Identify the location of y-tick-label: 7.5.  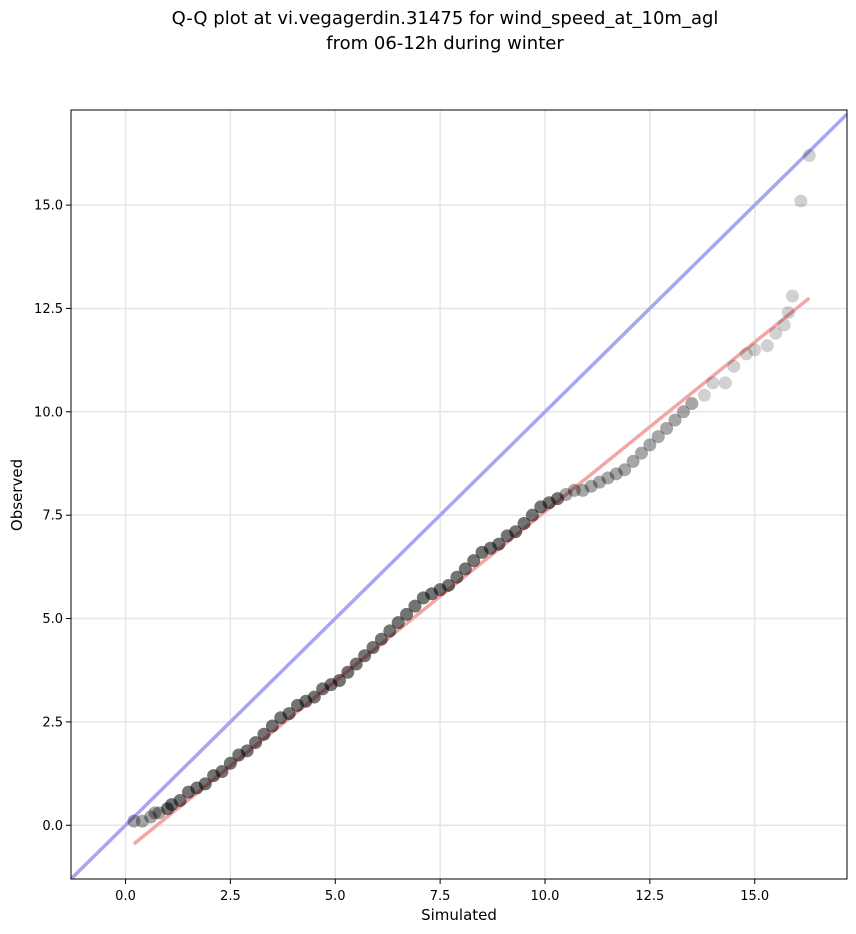
(52, 516).